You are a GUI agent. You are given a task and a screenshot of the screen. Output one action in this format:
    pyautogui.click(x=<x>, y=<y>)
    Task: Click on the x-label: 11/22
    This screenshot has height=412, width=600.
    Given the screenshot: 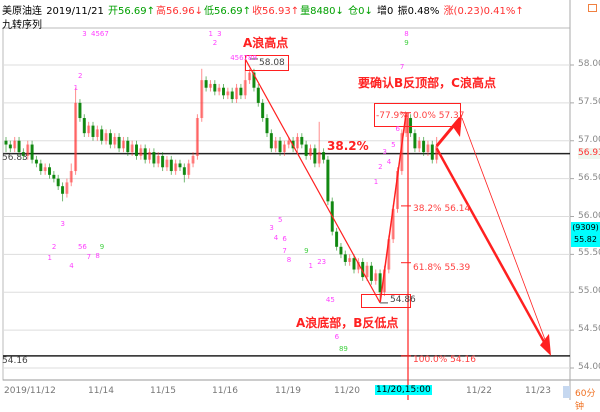 What is the action you would take?
    pyautogui.click(x=479, y=391)
    